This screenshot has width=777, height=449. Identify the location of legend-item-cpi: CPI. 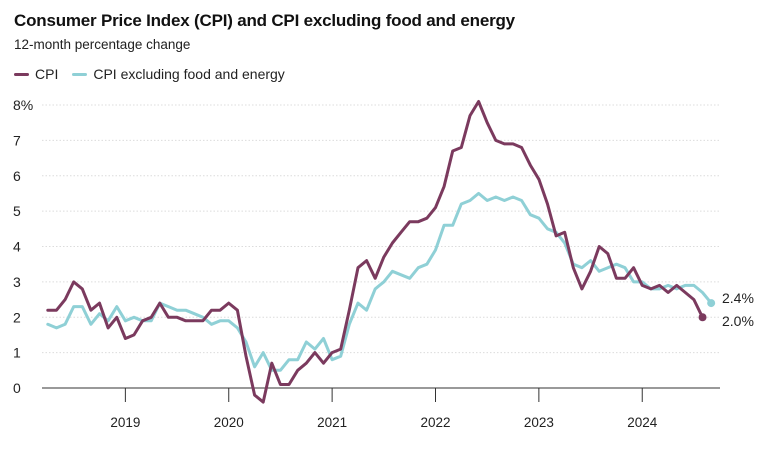
(36, 74).